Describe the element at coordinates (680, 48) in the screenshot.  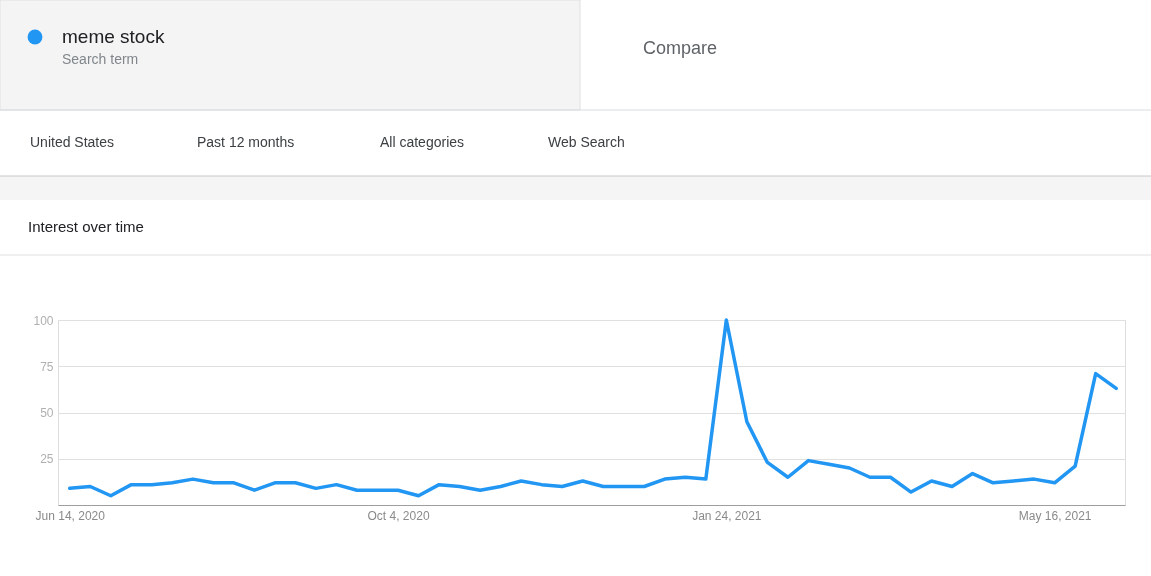
I see `text: Compare` at that location.